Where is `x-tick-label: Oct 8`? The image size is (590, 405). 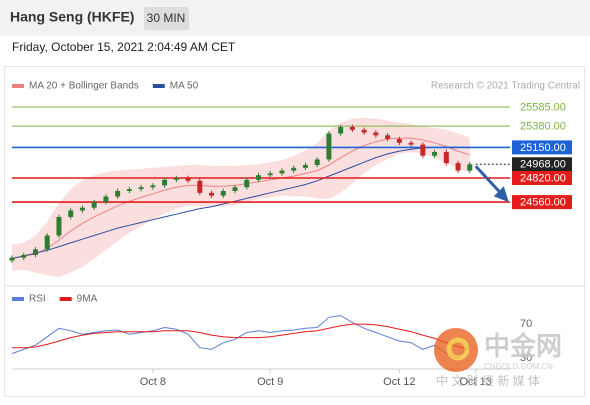 x-tick-label: Oct 8 is located at coordinates (153, 382).